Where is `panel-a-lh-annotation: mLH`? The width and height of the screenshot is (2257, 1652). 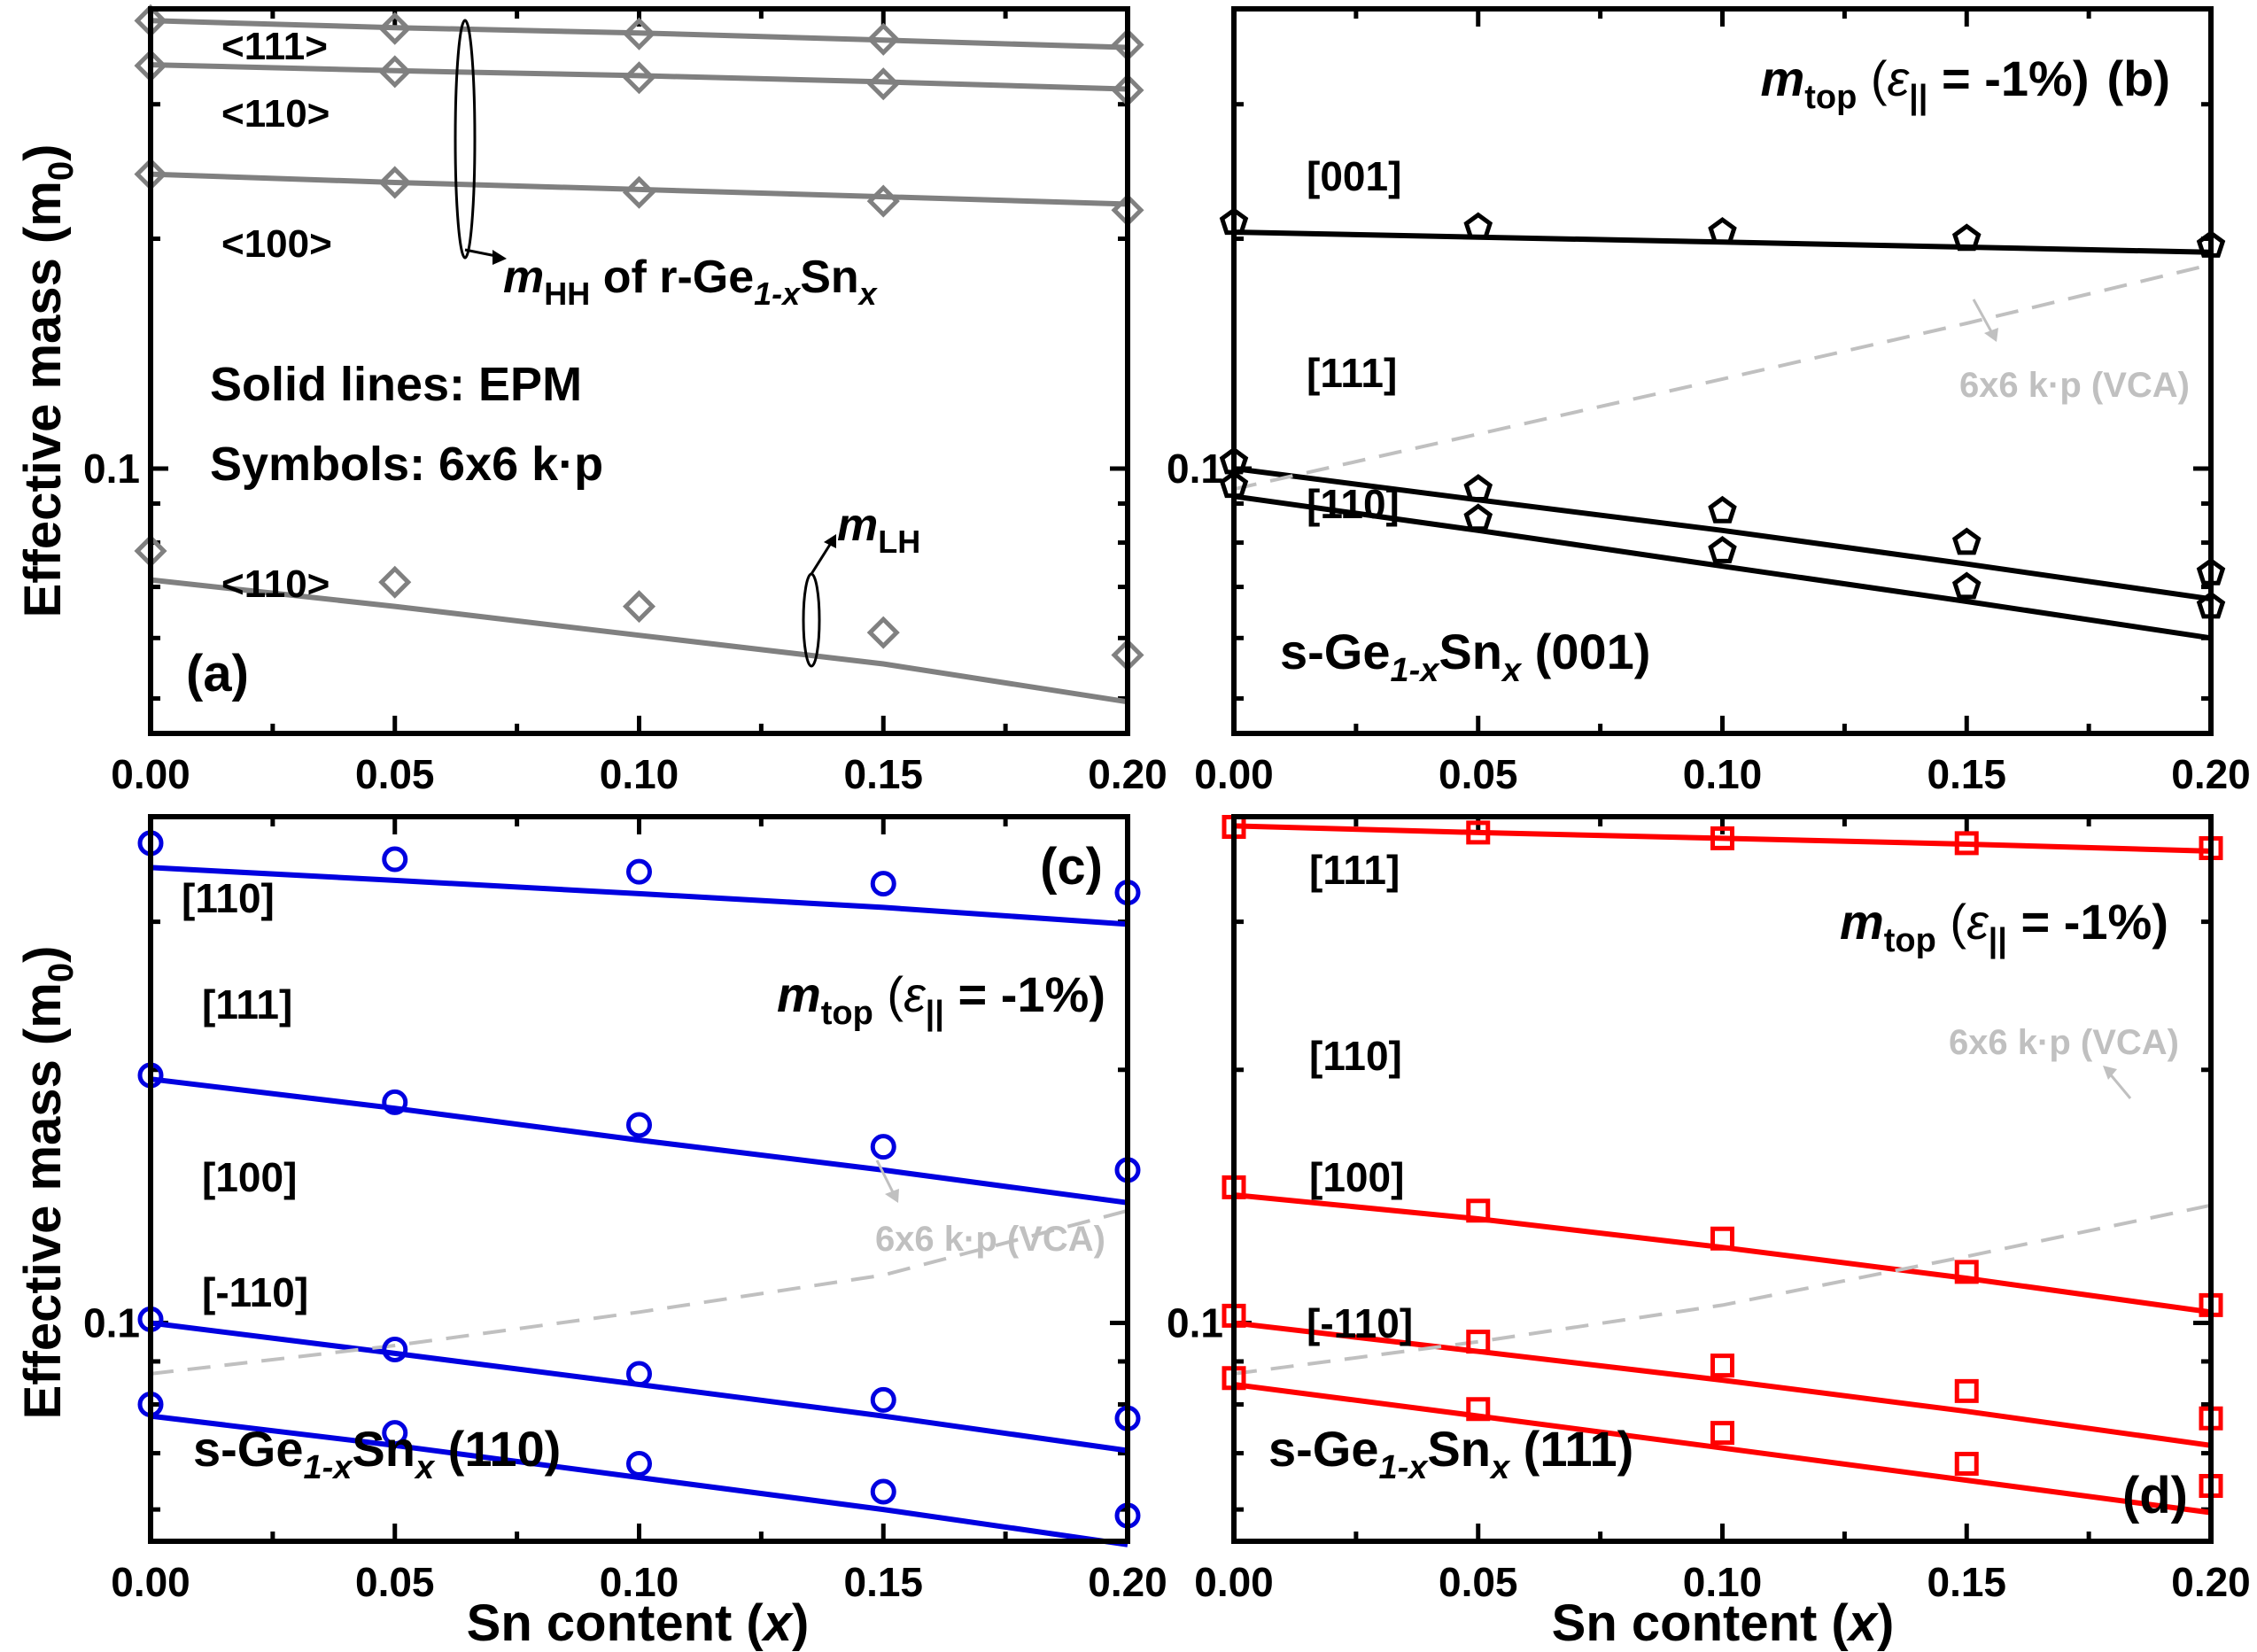 panel-a-lh-annotation: mLH is located at coordinates (878, 530).